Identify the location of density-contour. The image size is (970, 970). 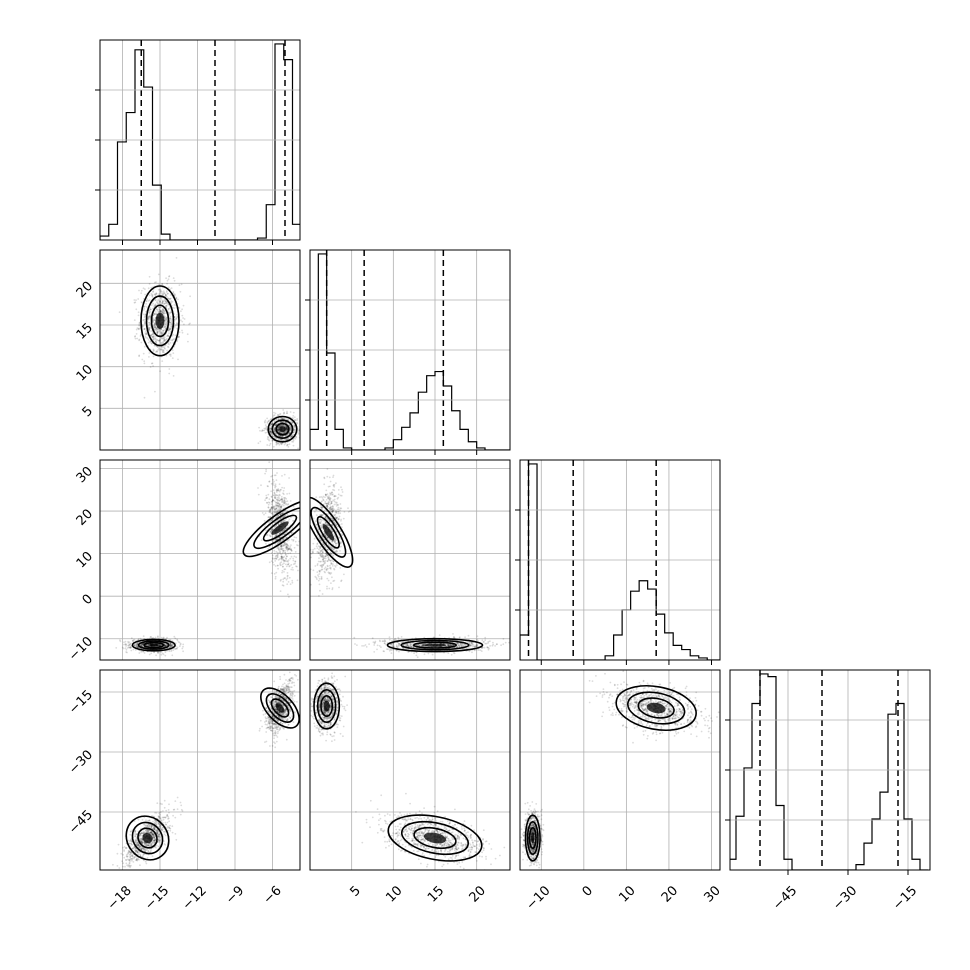
(328, 532).